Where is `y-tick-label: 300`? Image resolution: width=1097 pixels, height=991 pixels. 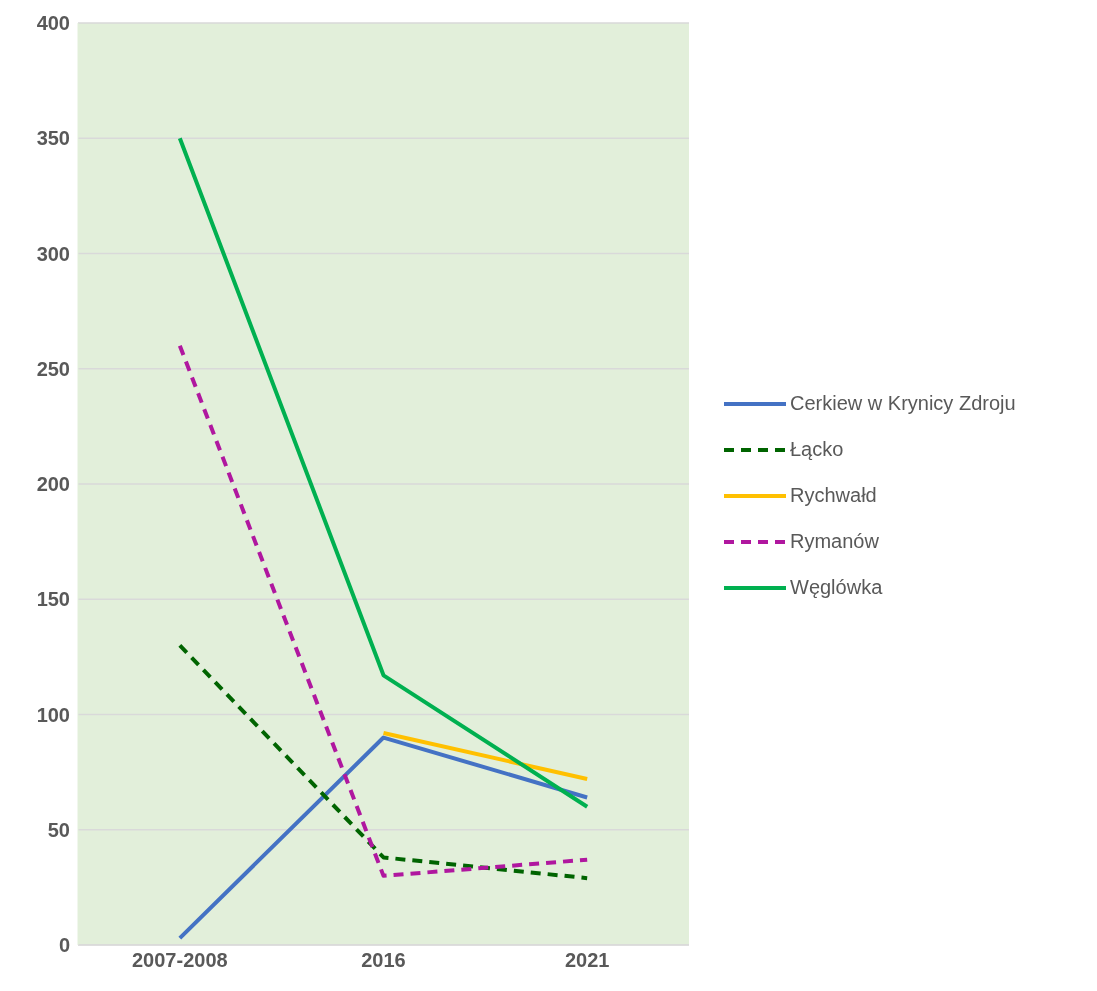
y-tick-label: 300 is located at coordinates (53, 253).